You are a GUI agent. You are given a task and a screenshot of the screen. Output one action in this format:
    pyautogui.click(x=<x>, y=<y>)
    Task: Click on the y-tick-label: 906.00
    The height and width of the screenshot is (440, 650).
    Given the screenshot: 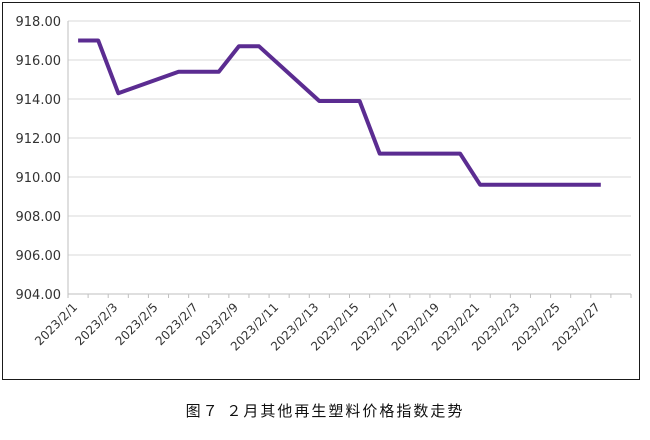 What is the action you would take?
    pyautogui.click(x=39, y=256)
    